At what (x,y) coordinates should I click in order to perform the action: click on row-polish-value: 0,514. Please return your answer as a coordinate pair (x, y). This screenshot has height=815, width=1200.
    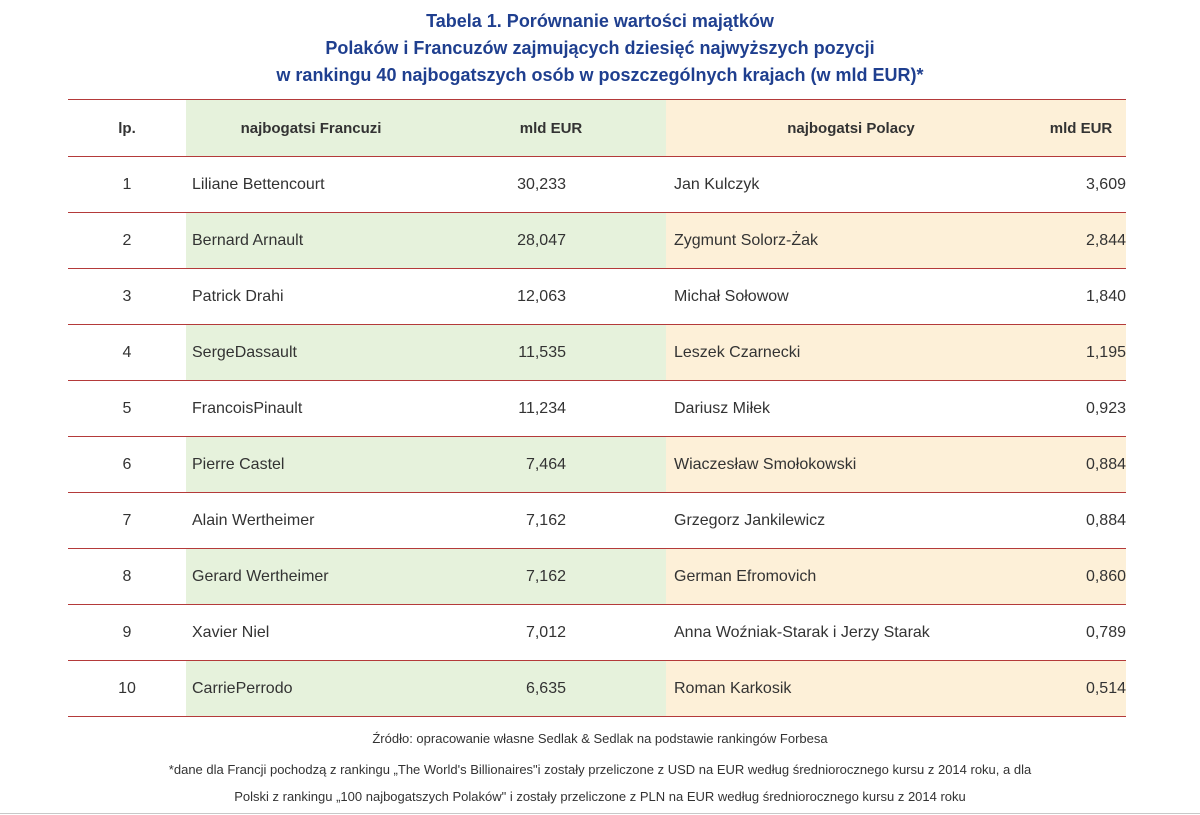
    Looking at the image, I should click on (1081, 688).